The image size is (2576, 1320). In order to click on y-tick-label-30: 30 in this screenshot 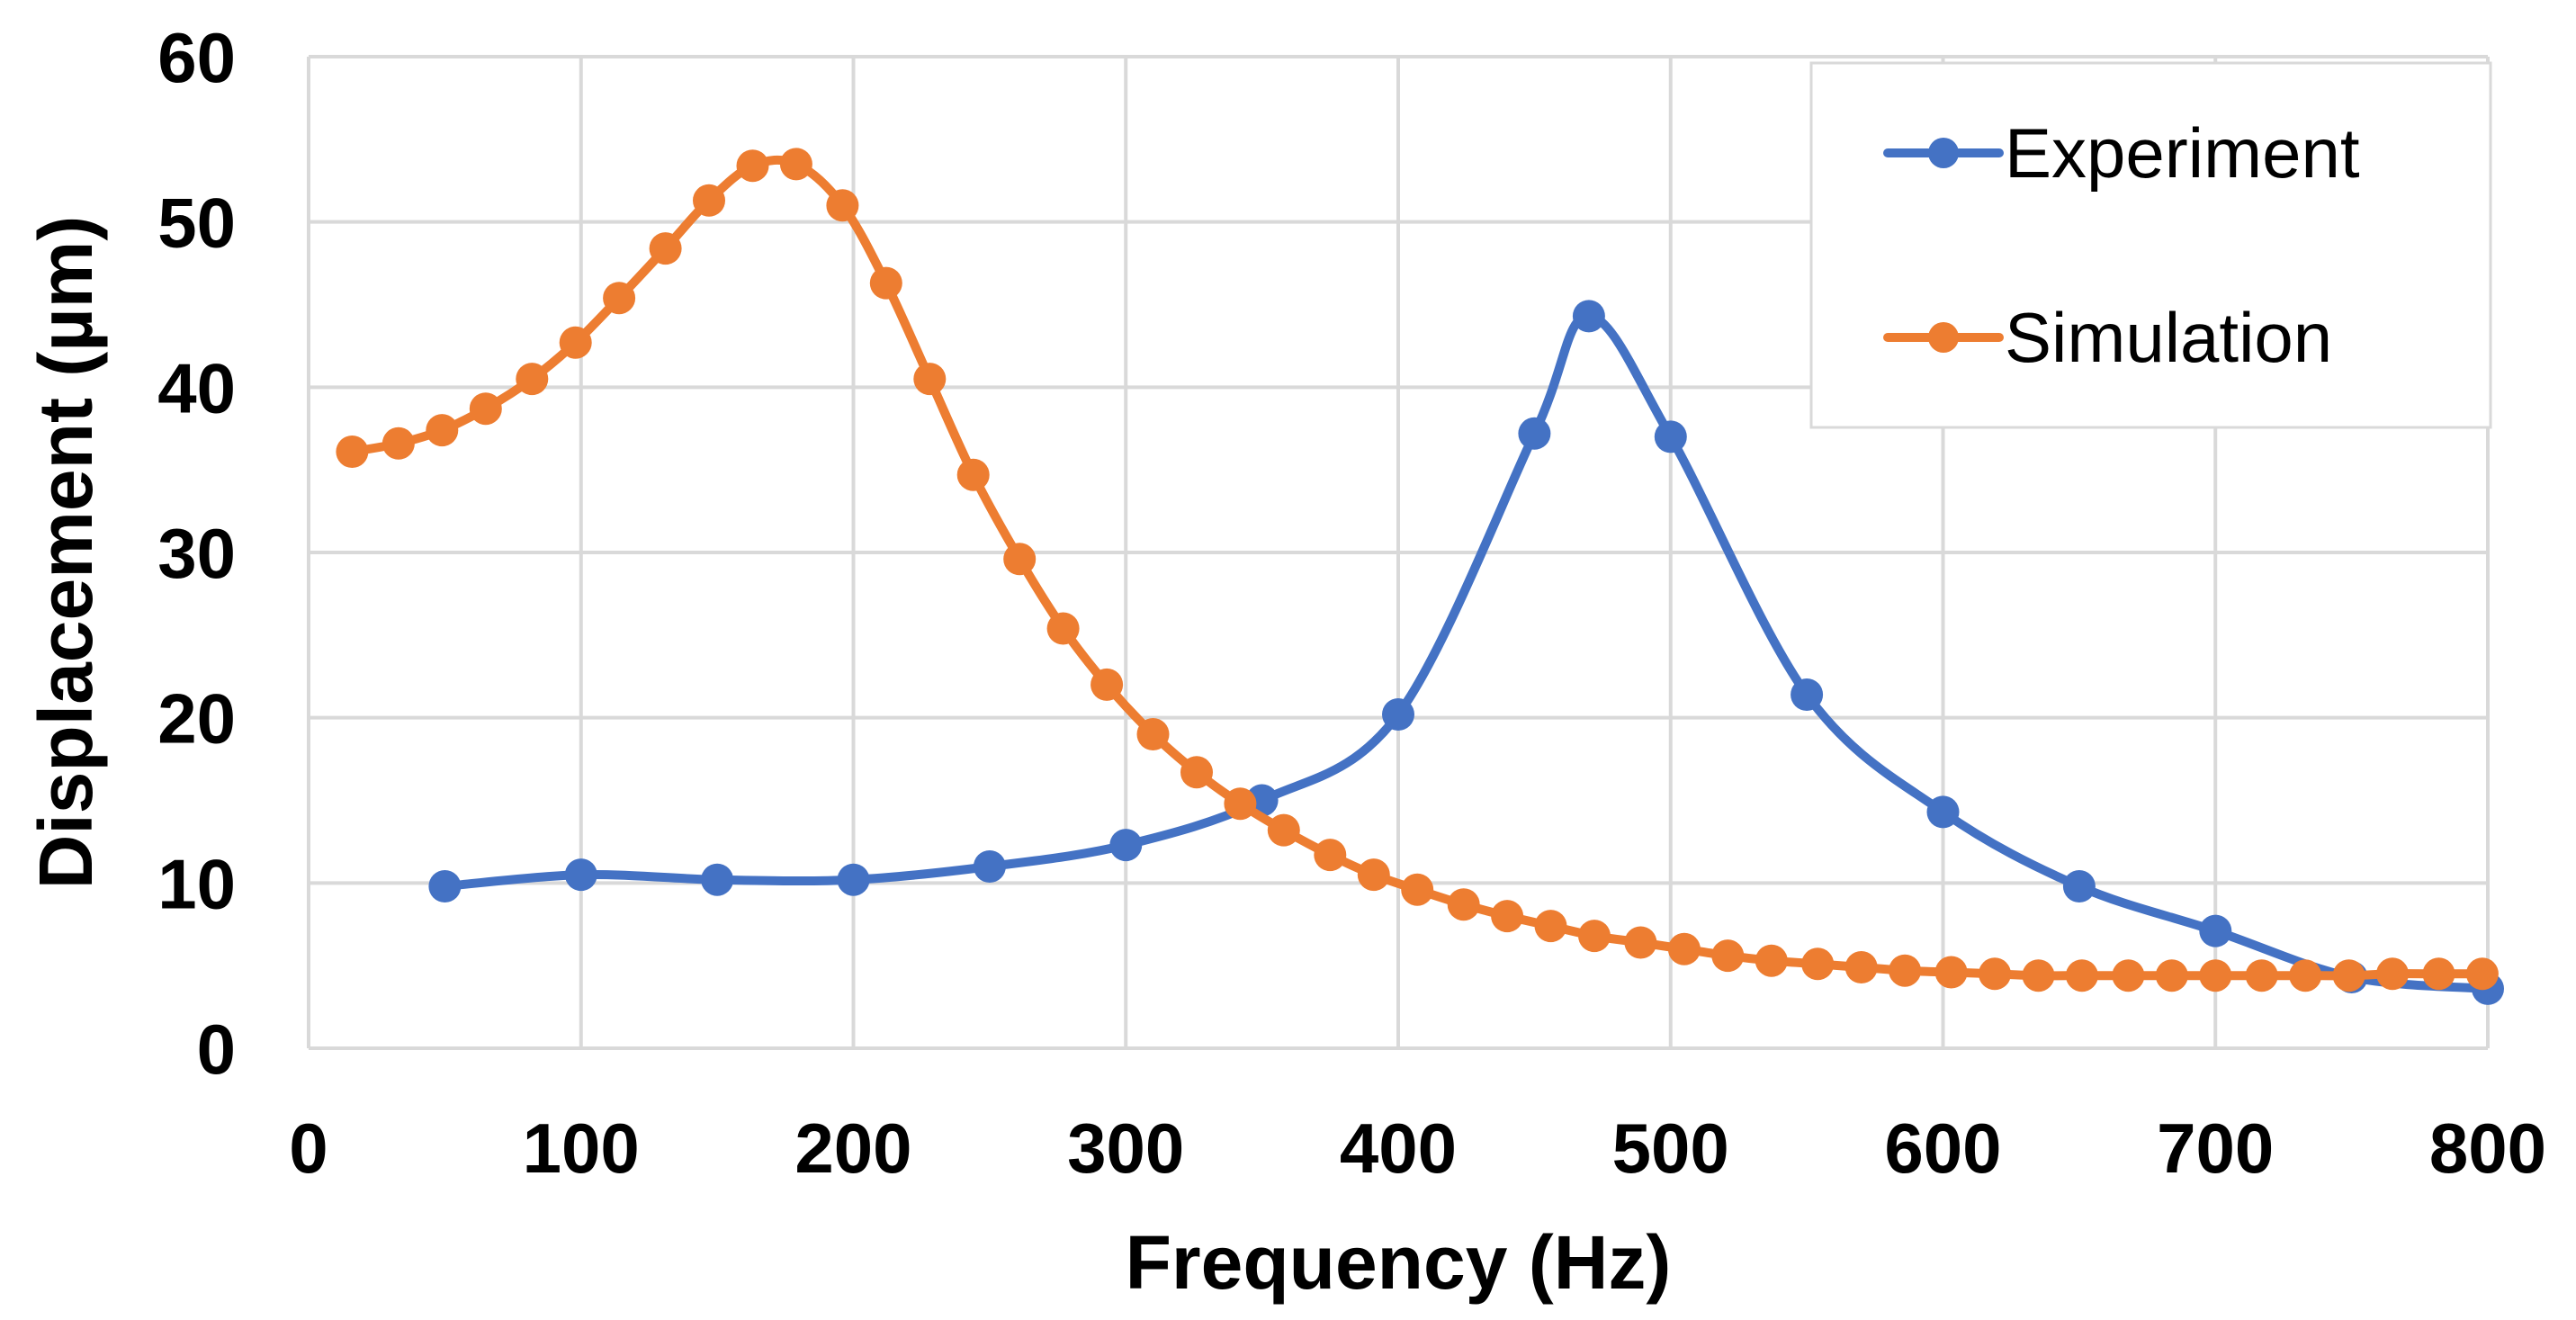, I will do `click(197, 553)`.